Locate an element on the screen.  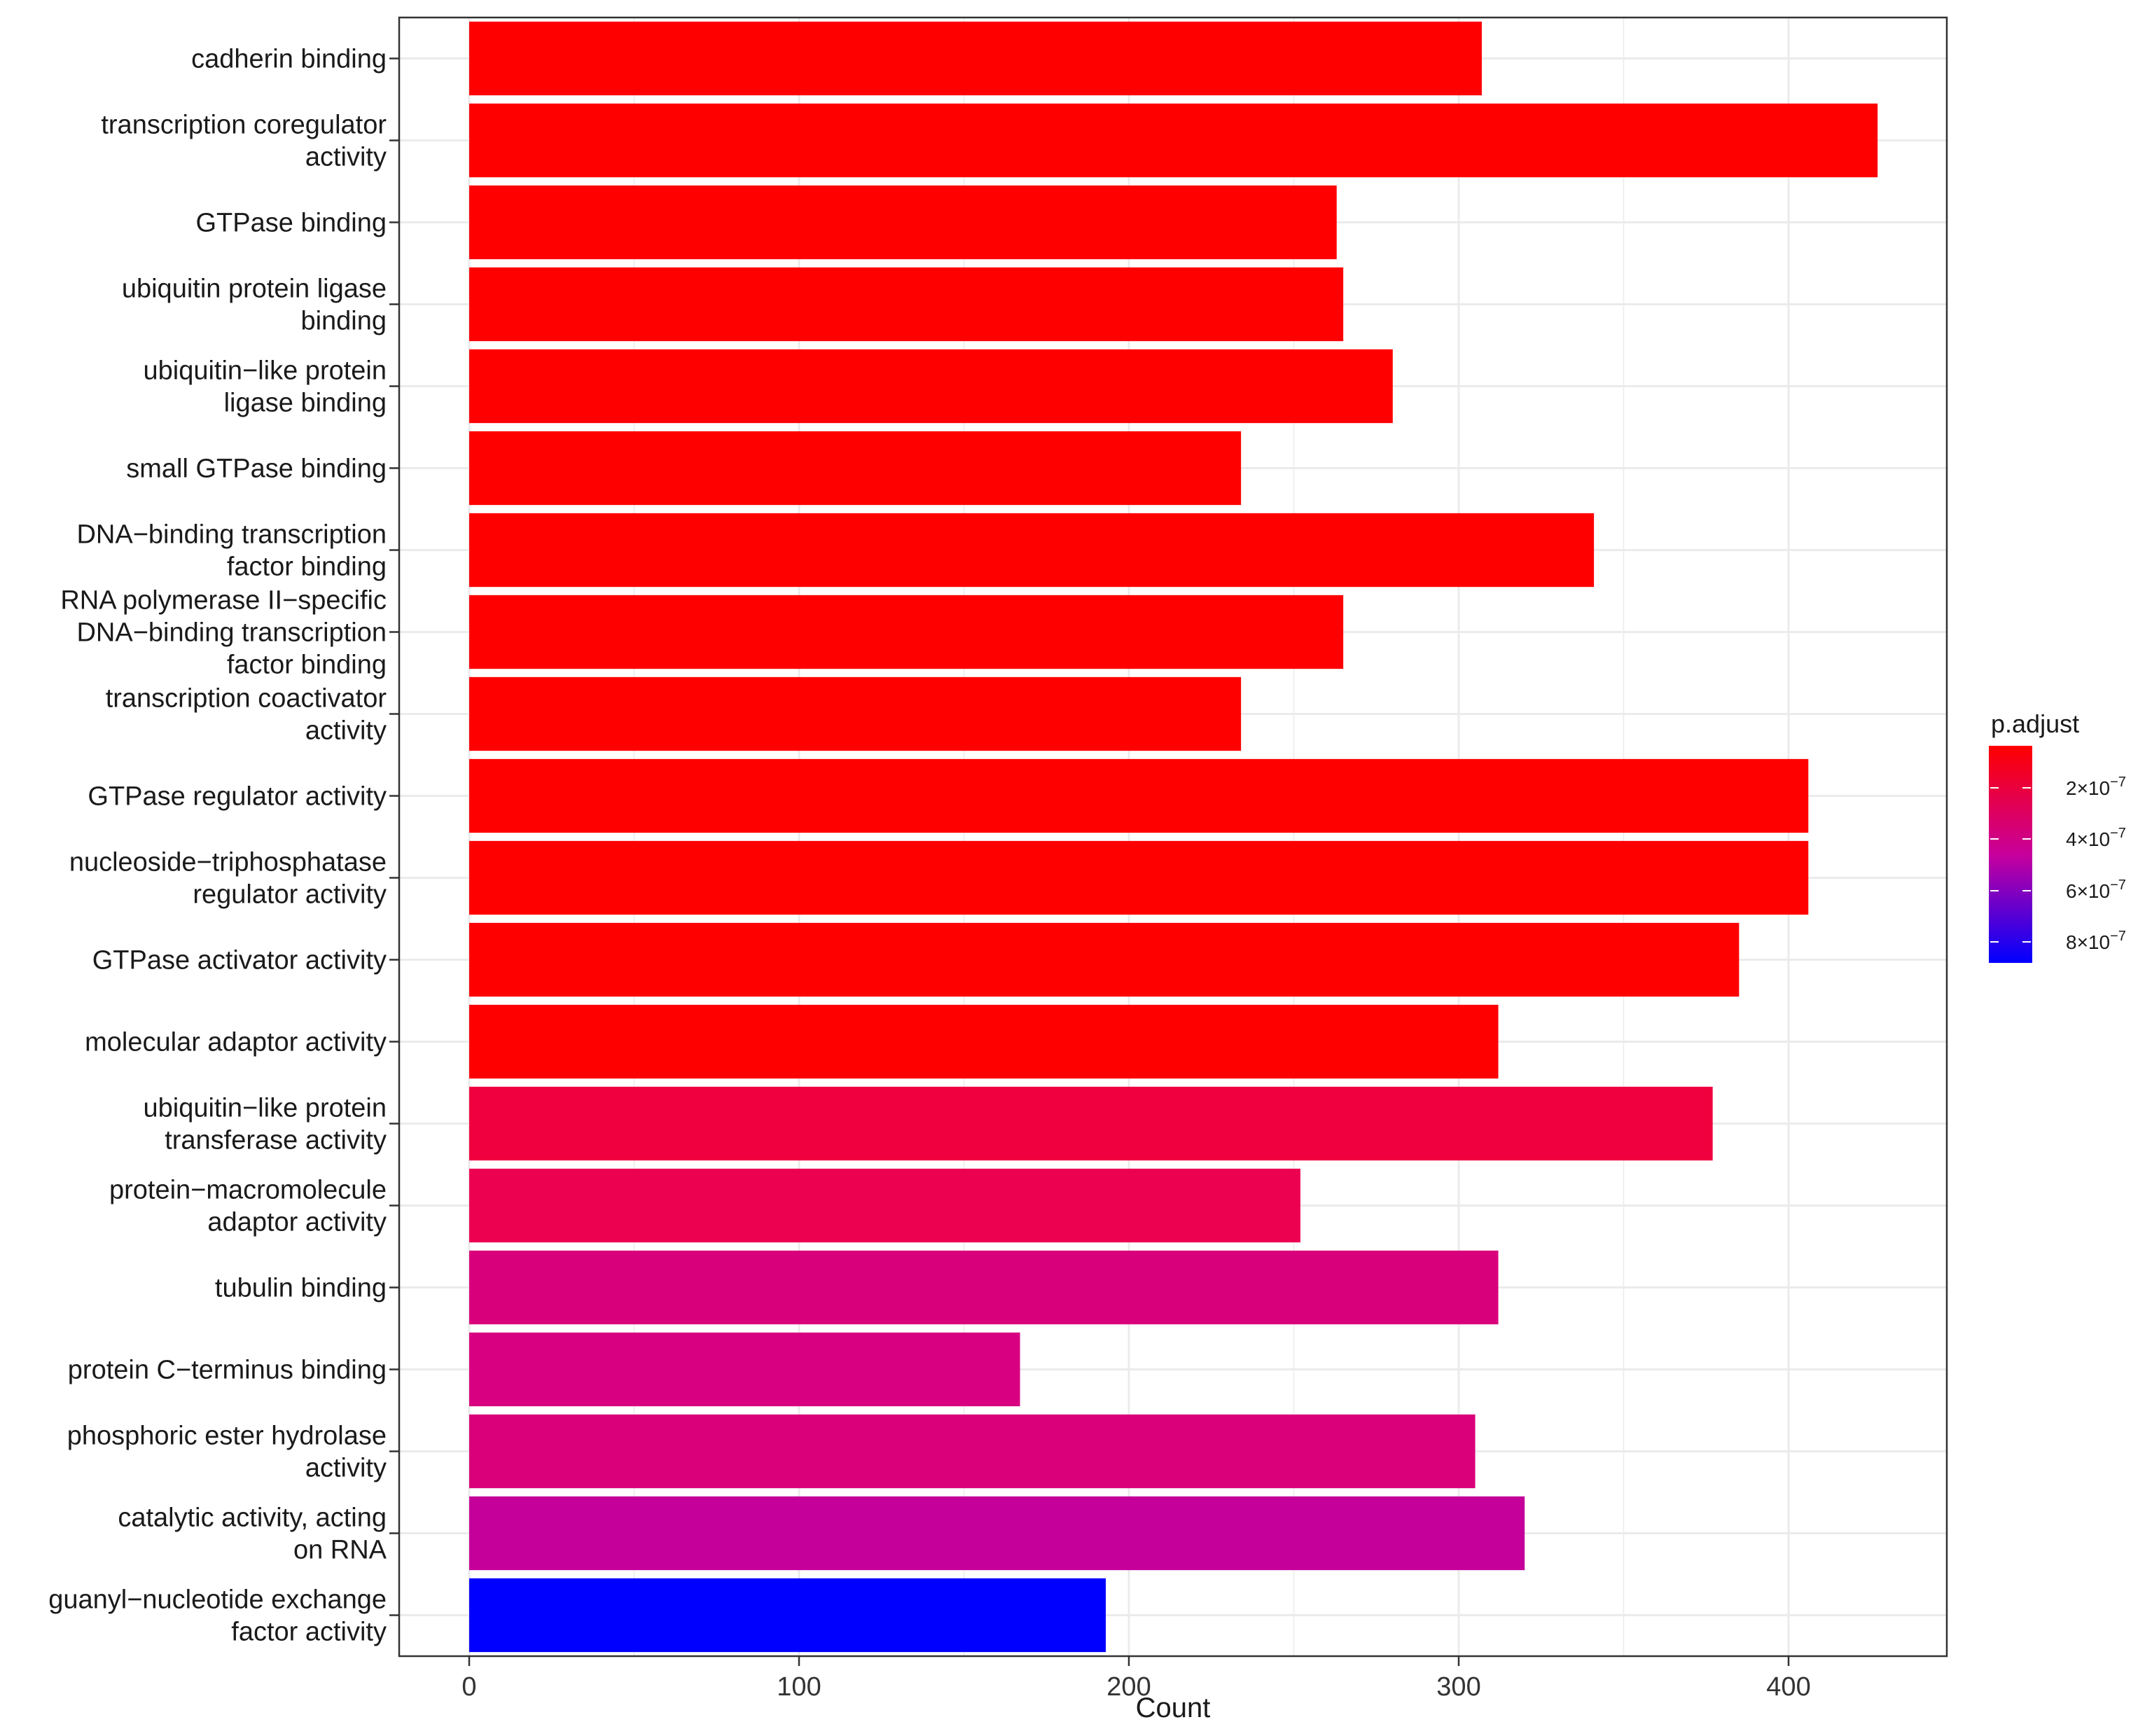
legend-label: 4×10⁻⁷ is located at coordinates (2096, 838).